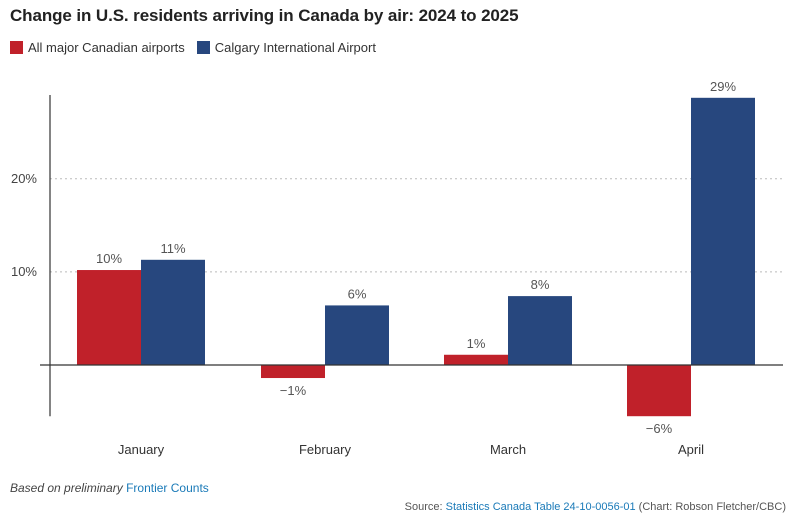  Describe the element at coordinates (173, 312) in the screenshot. I see `bar-calgary-january` at that location.